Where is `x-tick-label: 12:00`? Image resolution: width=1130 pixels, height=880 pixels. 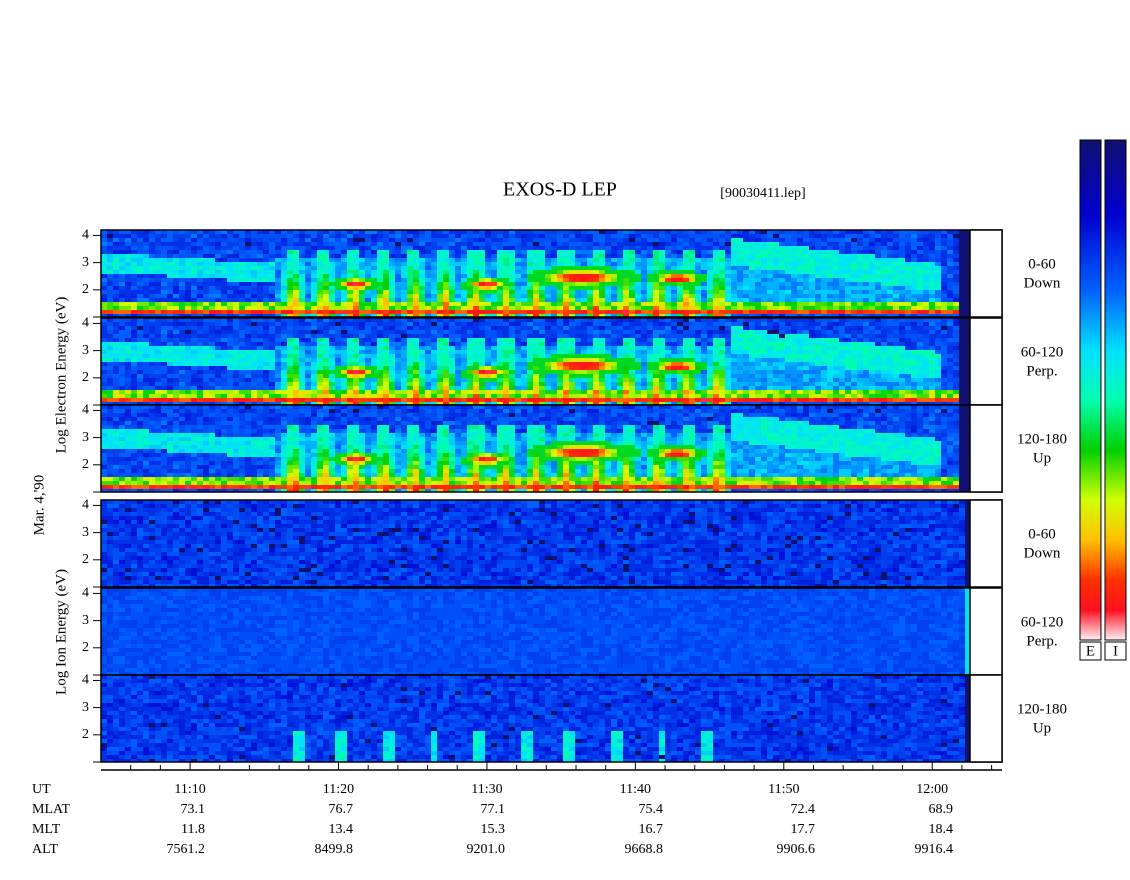
x-tick-label: 12:00 is located at coordinates (932, 789).